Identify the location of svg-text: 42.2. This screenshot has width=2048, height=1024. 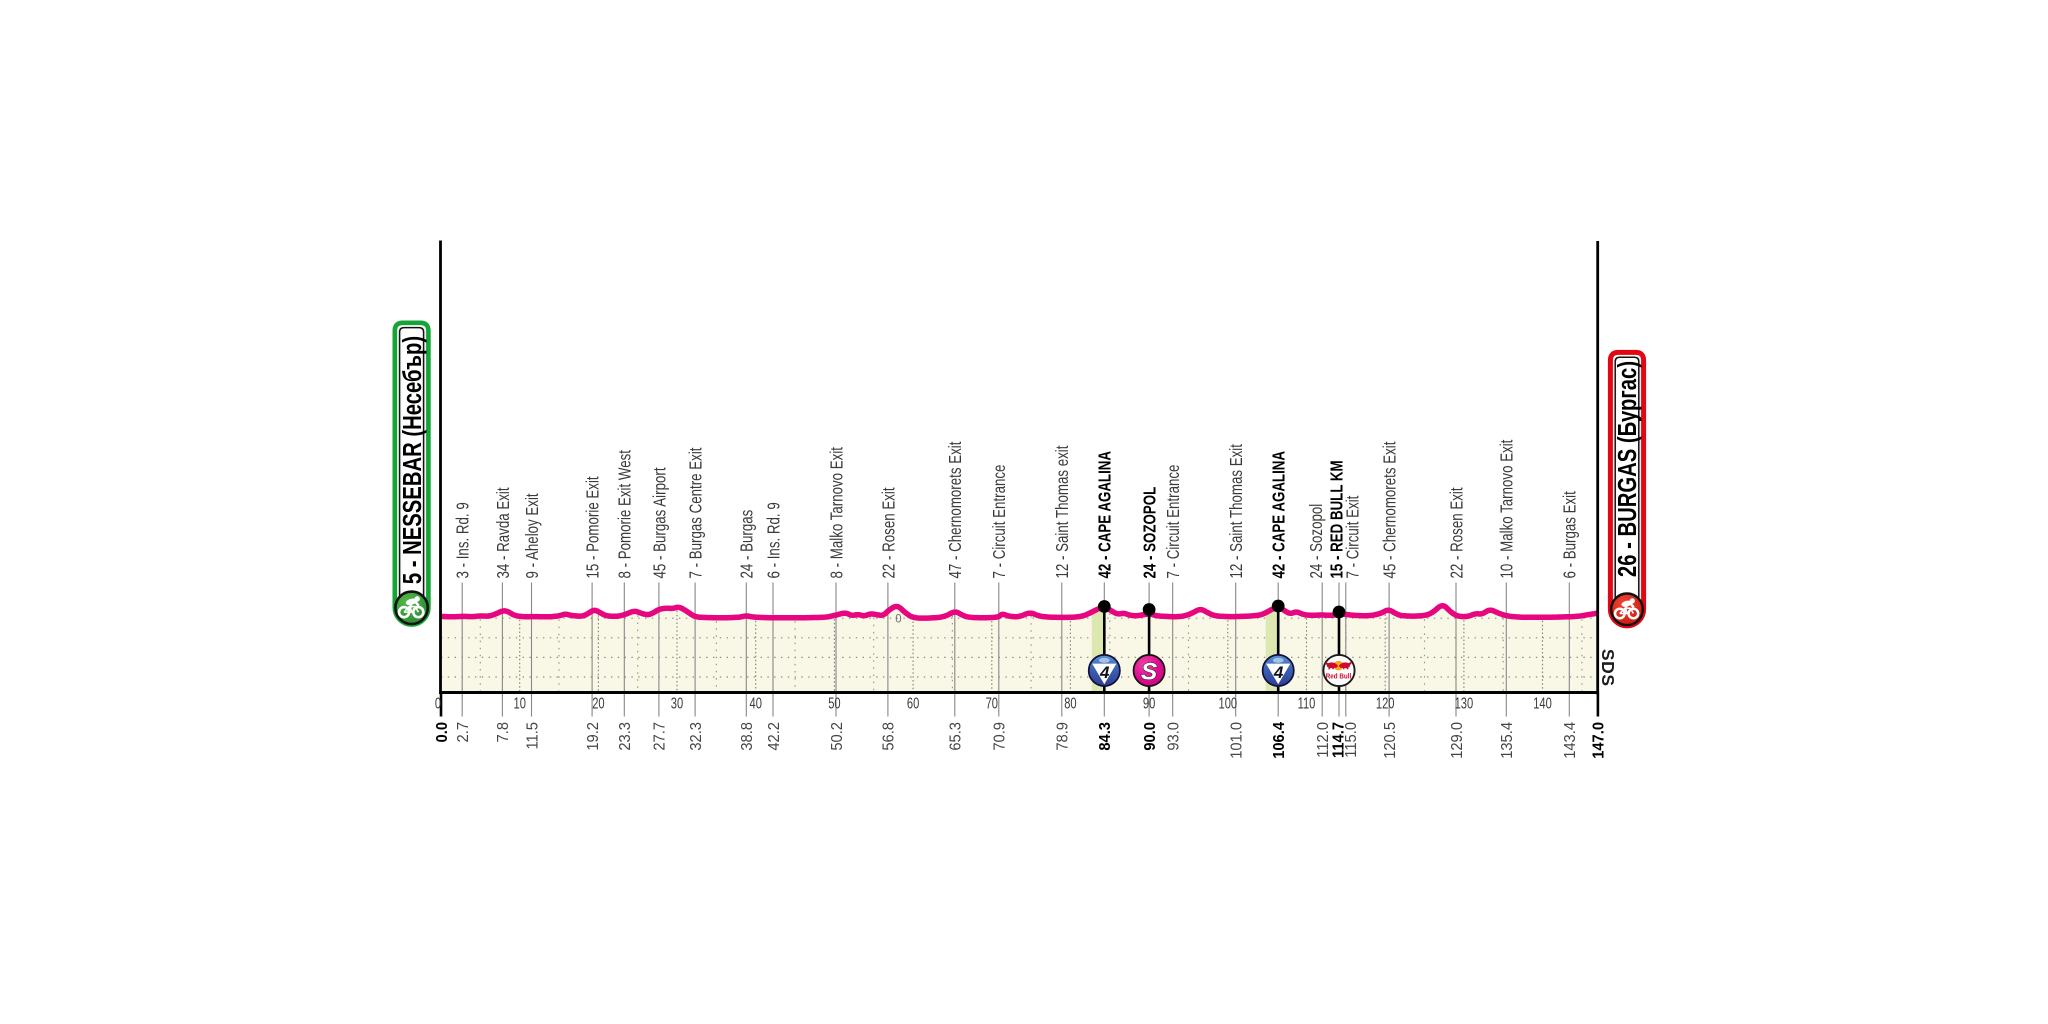
(774, 736).